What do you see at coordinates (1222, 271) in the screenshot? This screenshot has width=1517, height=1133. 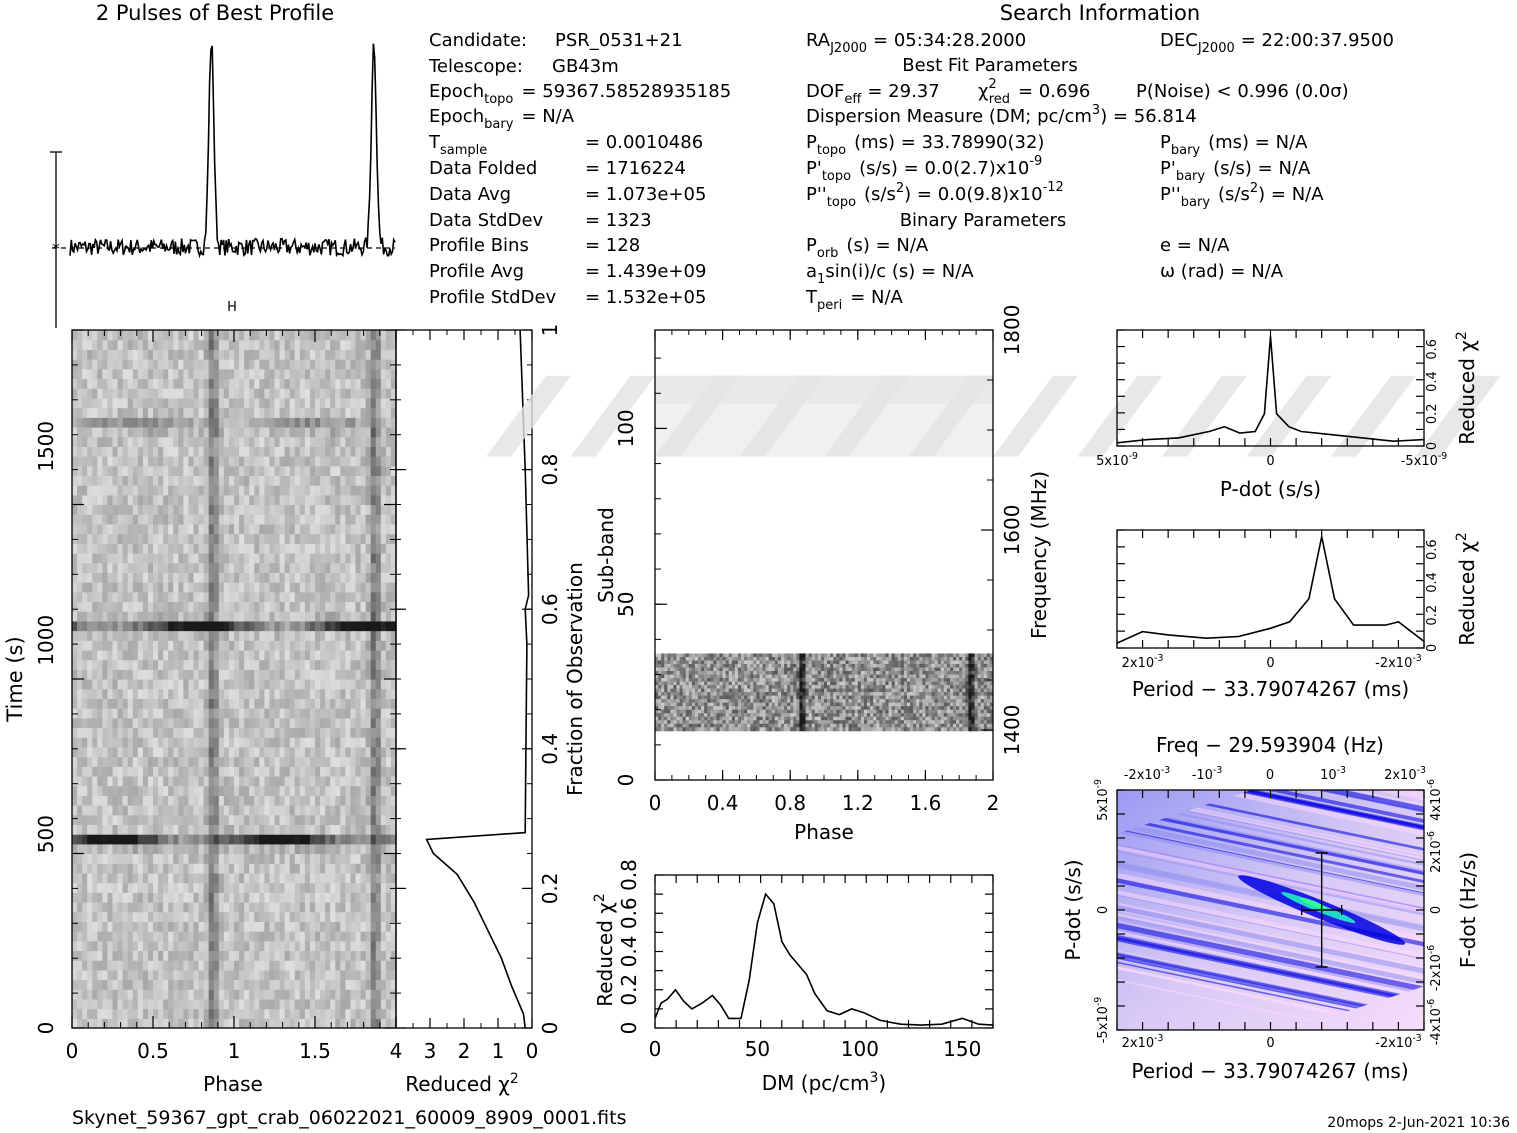 I see `omega-value: ω (rad) = N/A` at bounding box center [1222, 271].